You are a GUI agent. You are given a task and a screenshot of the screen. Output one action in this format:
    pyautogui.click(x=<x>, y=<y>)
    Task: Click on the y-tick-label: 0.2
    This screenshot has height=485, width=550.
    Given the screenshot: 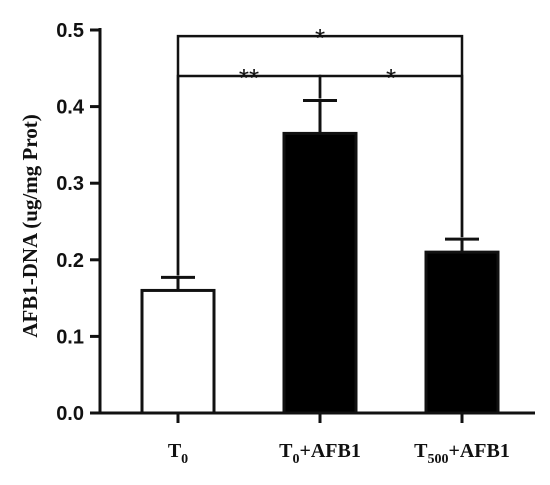 What is the action you would take?
    pyautogui.click(x=70, y=261)
    